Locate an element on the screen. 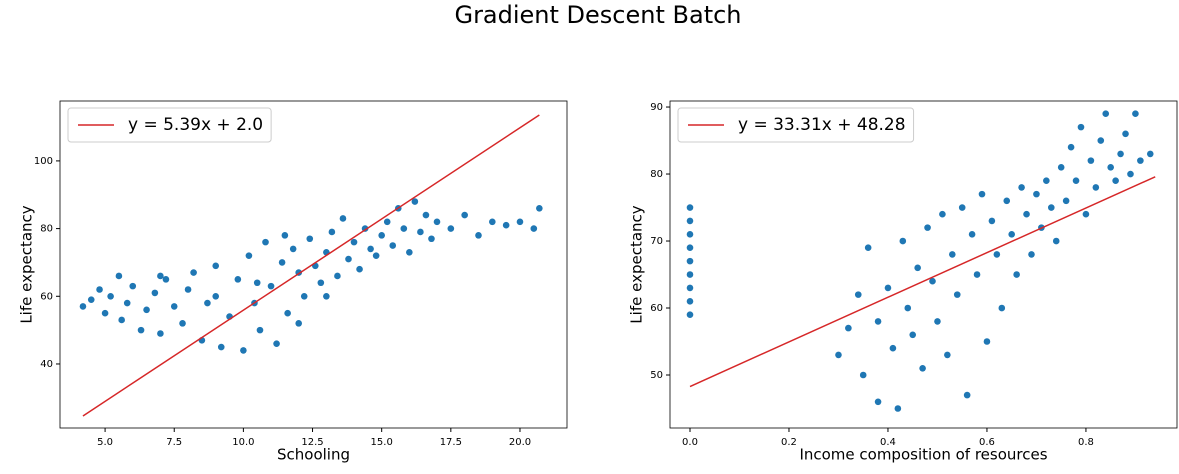  x-tick-label: 5.0 is located at coordinates (105, 442).